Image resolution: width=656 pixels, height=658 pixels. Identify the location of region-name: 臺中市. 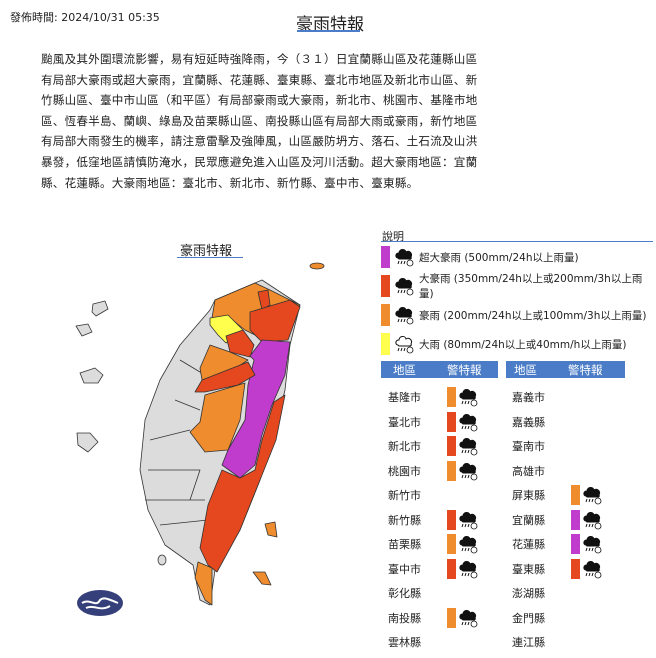
(404, 569).